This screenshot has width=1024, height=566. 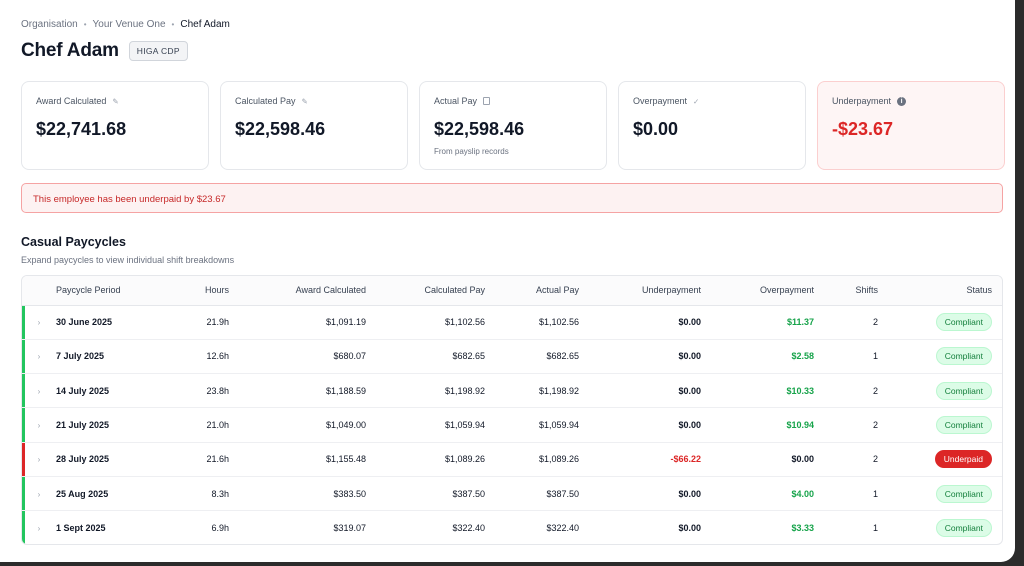 I want to click on card-label: Actual Pay, so click(x=456, y=101).